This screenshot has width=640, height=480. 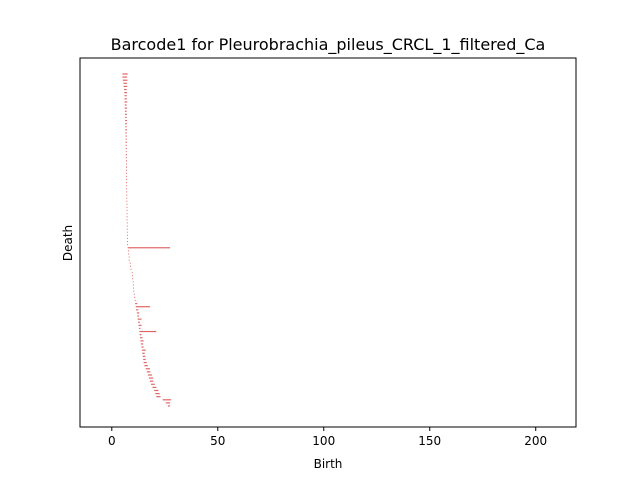 I want to click on x-tick-label: 200, so click(x=535, y=441).